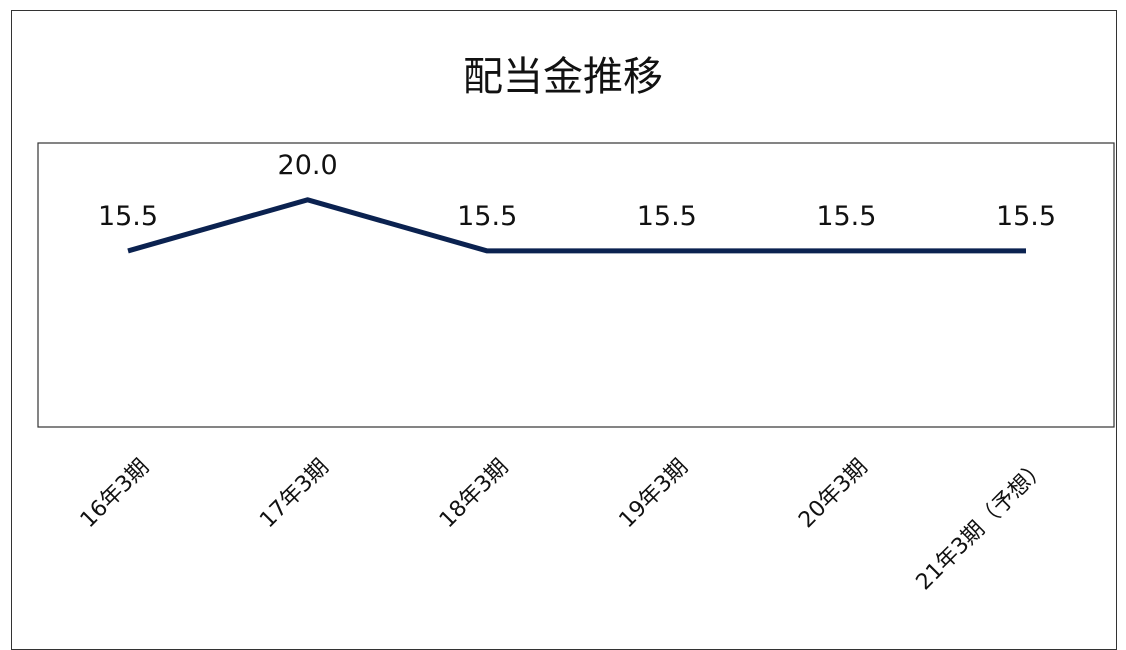 The width and height of the screenshot is (1126, 650). I want to click on x-tick-label: 17年3期, so click(294, 494).